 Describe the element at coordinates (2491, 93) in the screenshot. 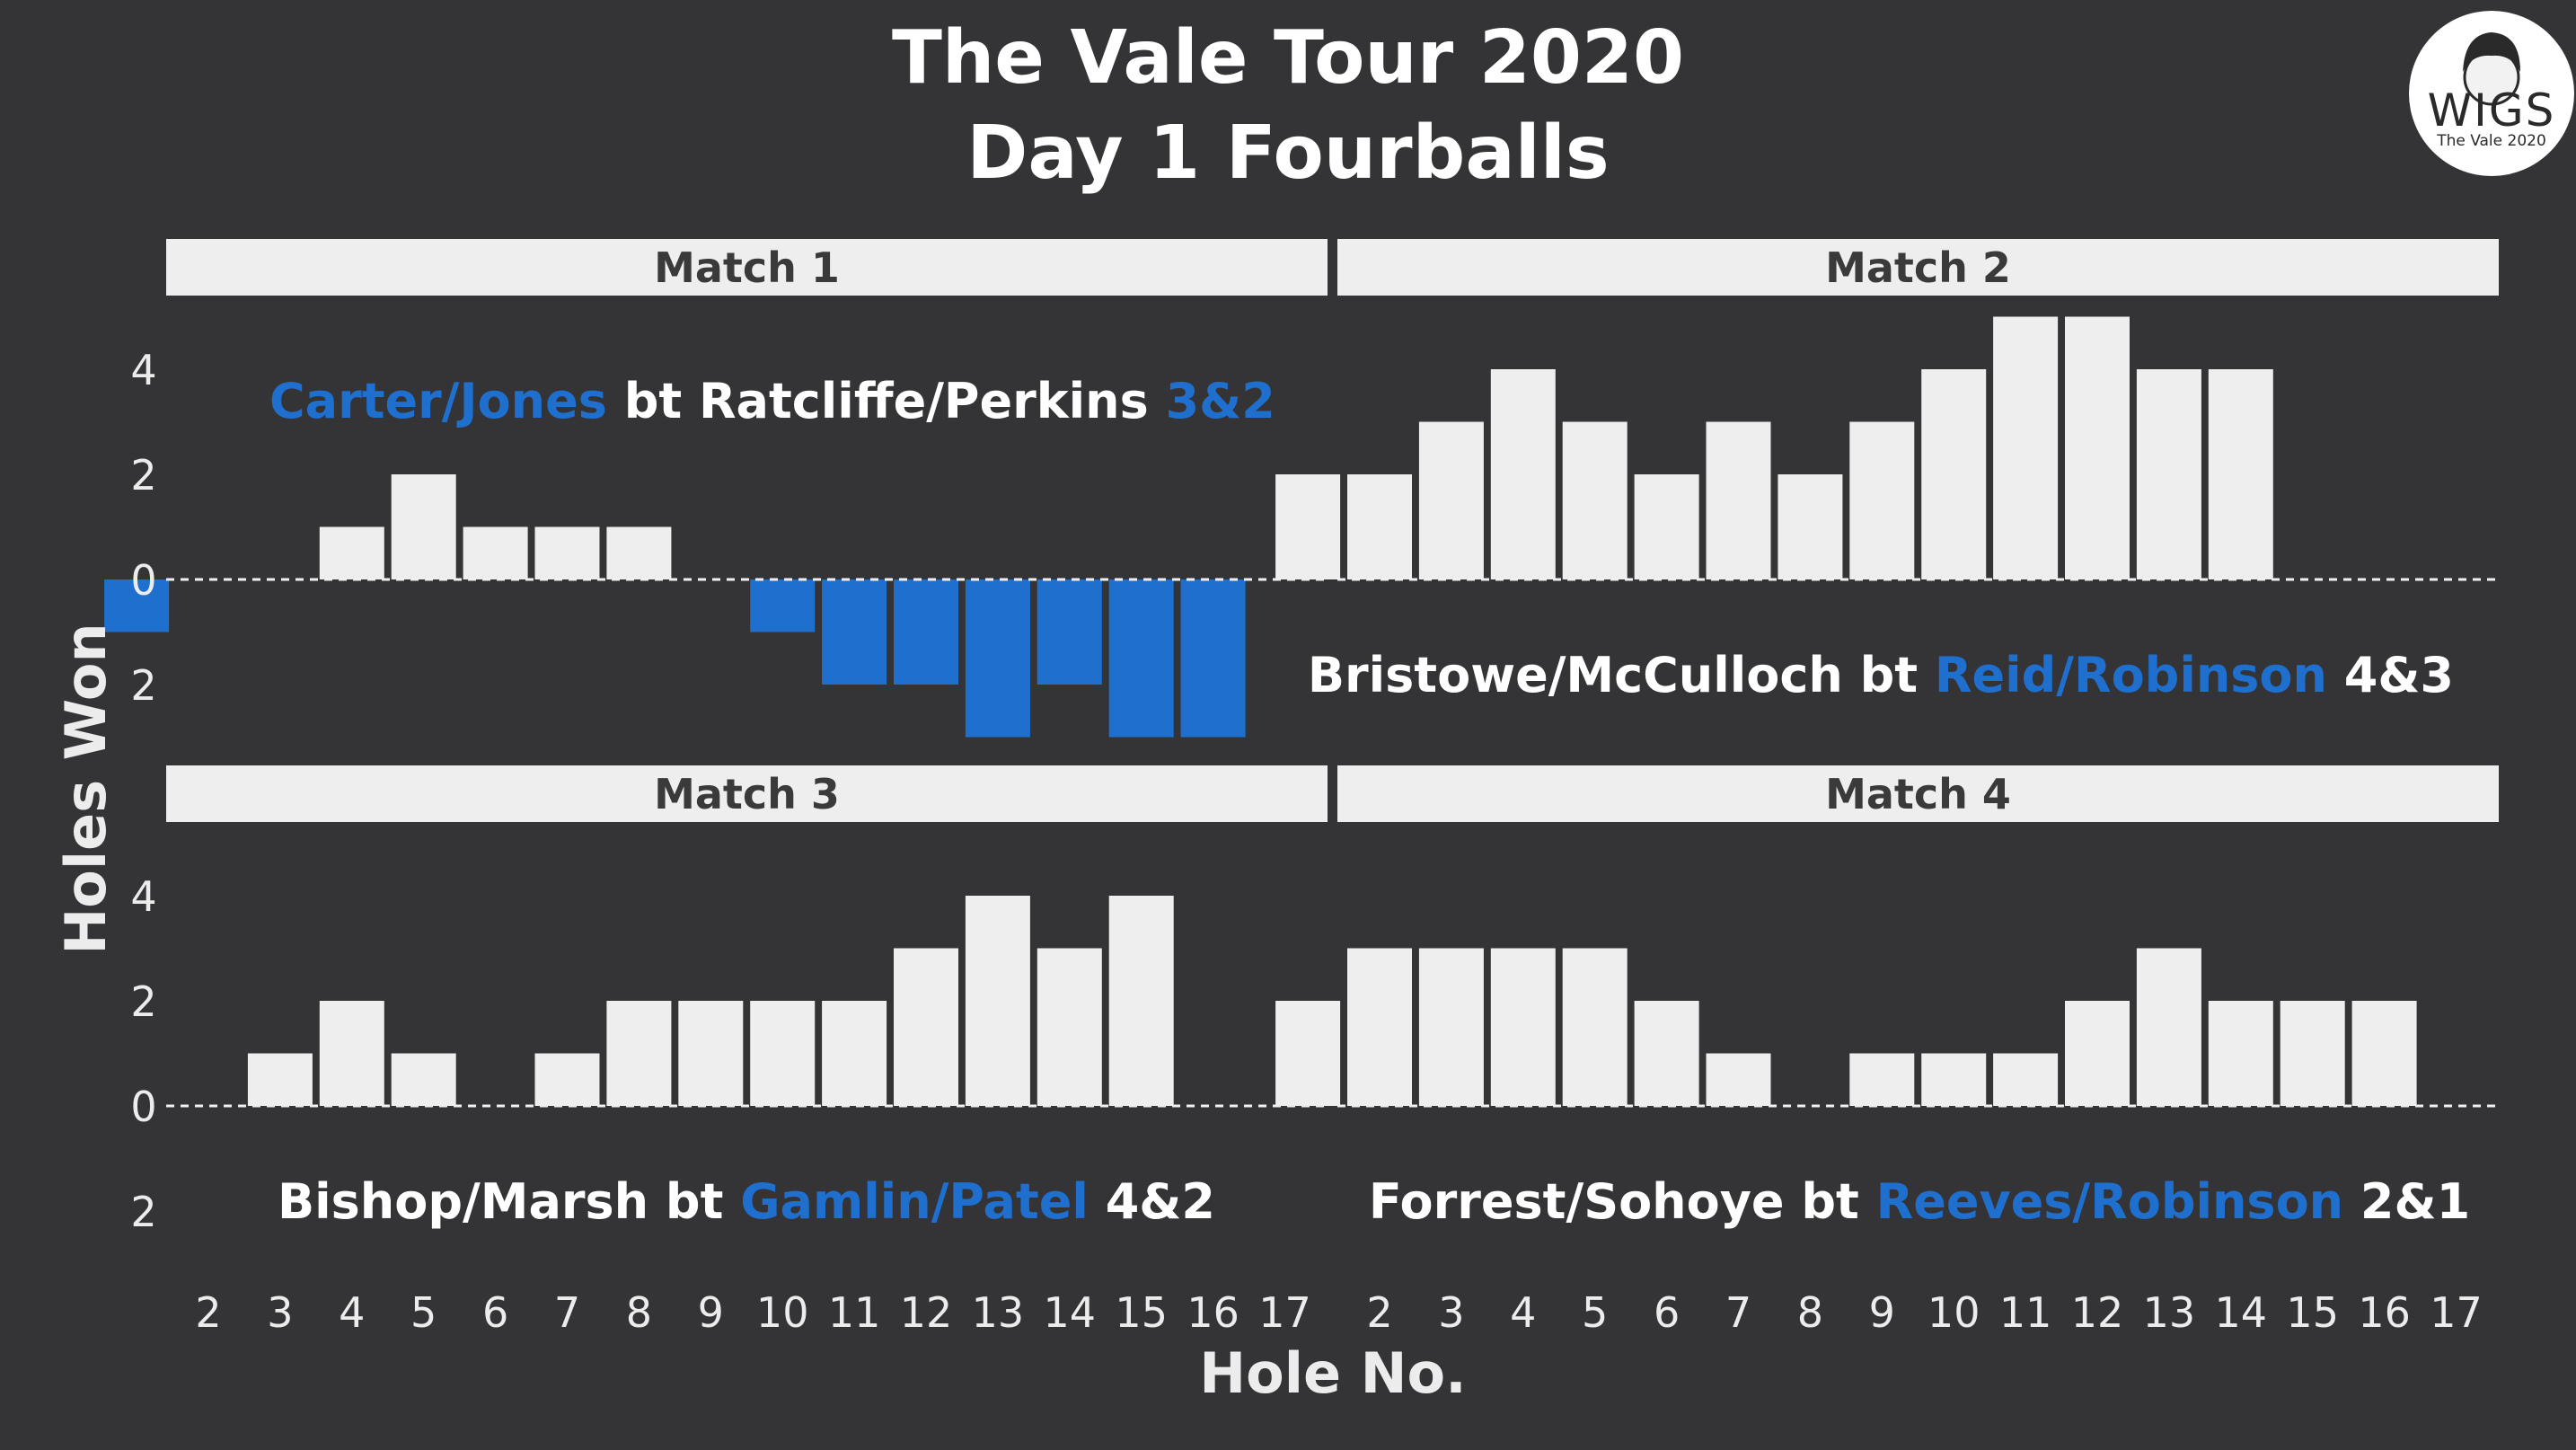

I see `logo: WIGS The Vale 2020` at that location.